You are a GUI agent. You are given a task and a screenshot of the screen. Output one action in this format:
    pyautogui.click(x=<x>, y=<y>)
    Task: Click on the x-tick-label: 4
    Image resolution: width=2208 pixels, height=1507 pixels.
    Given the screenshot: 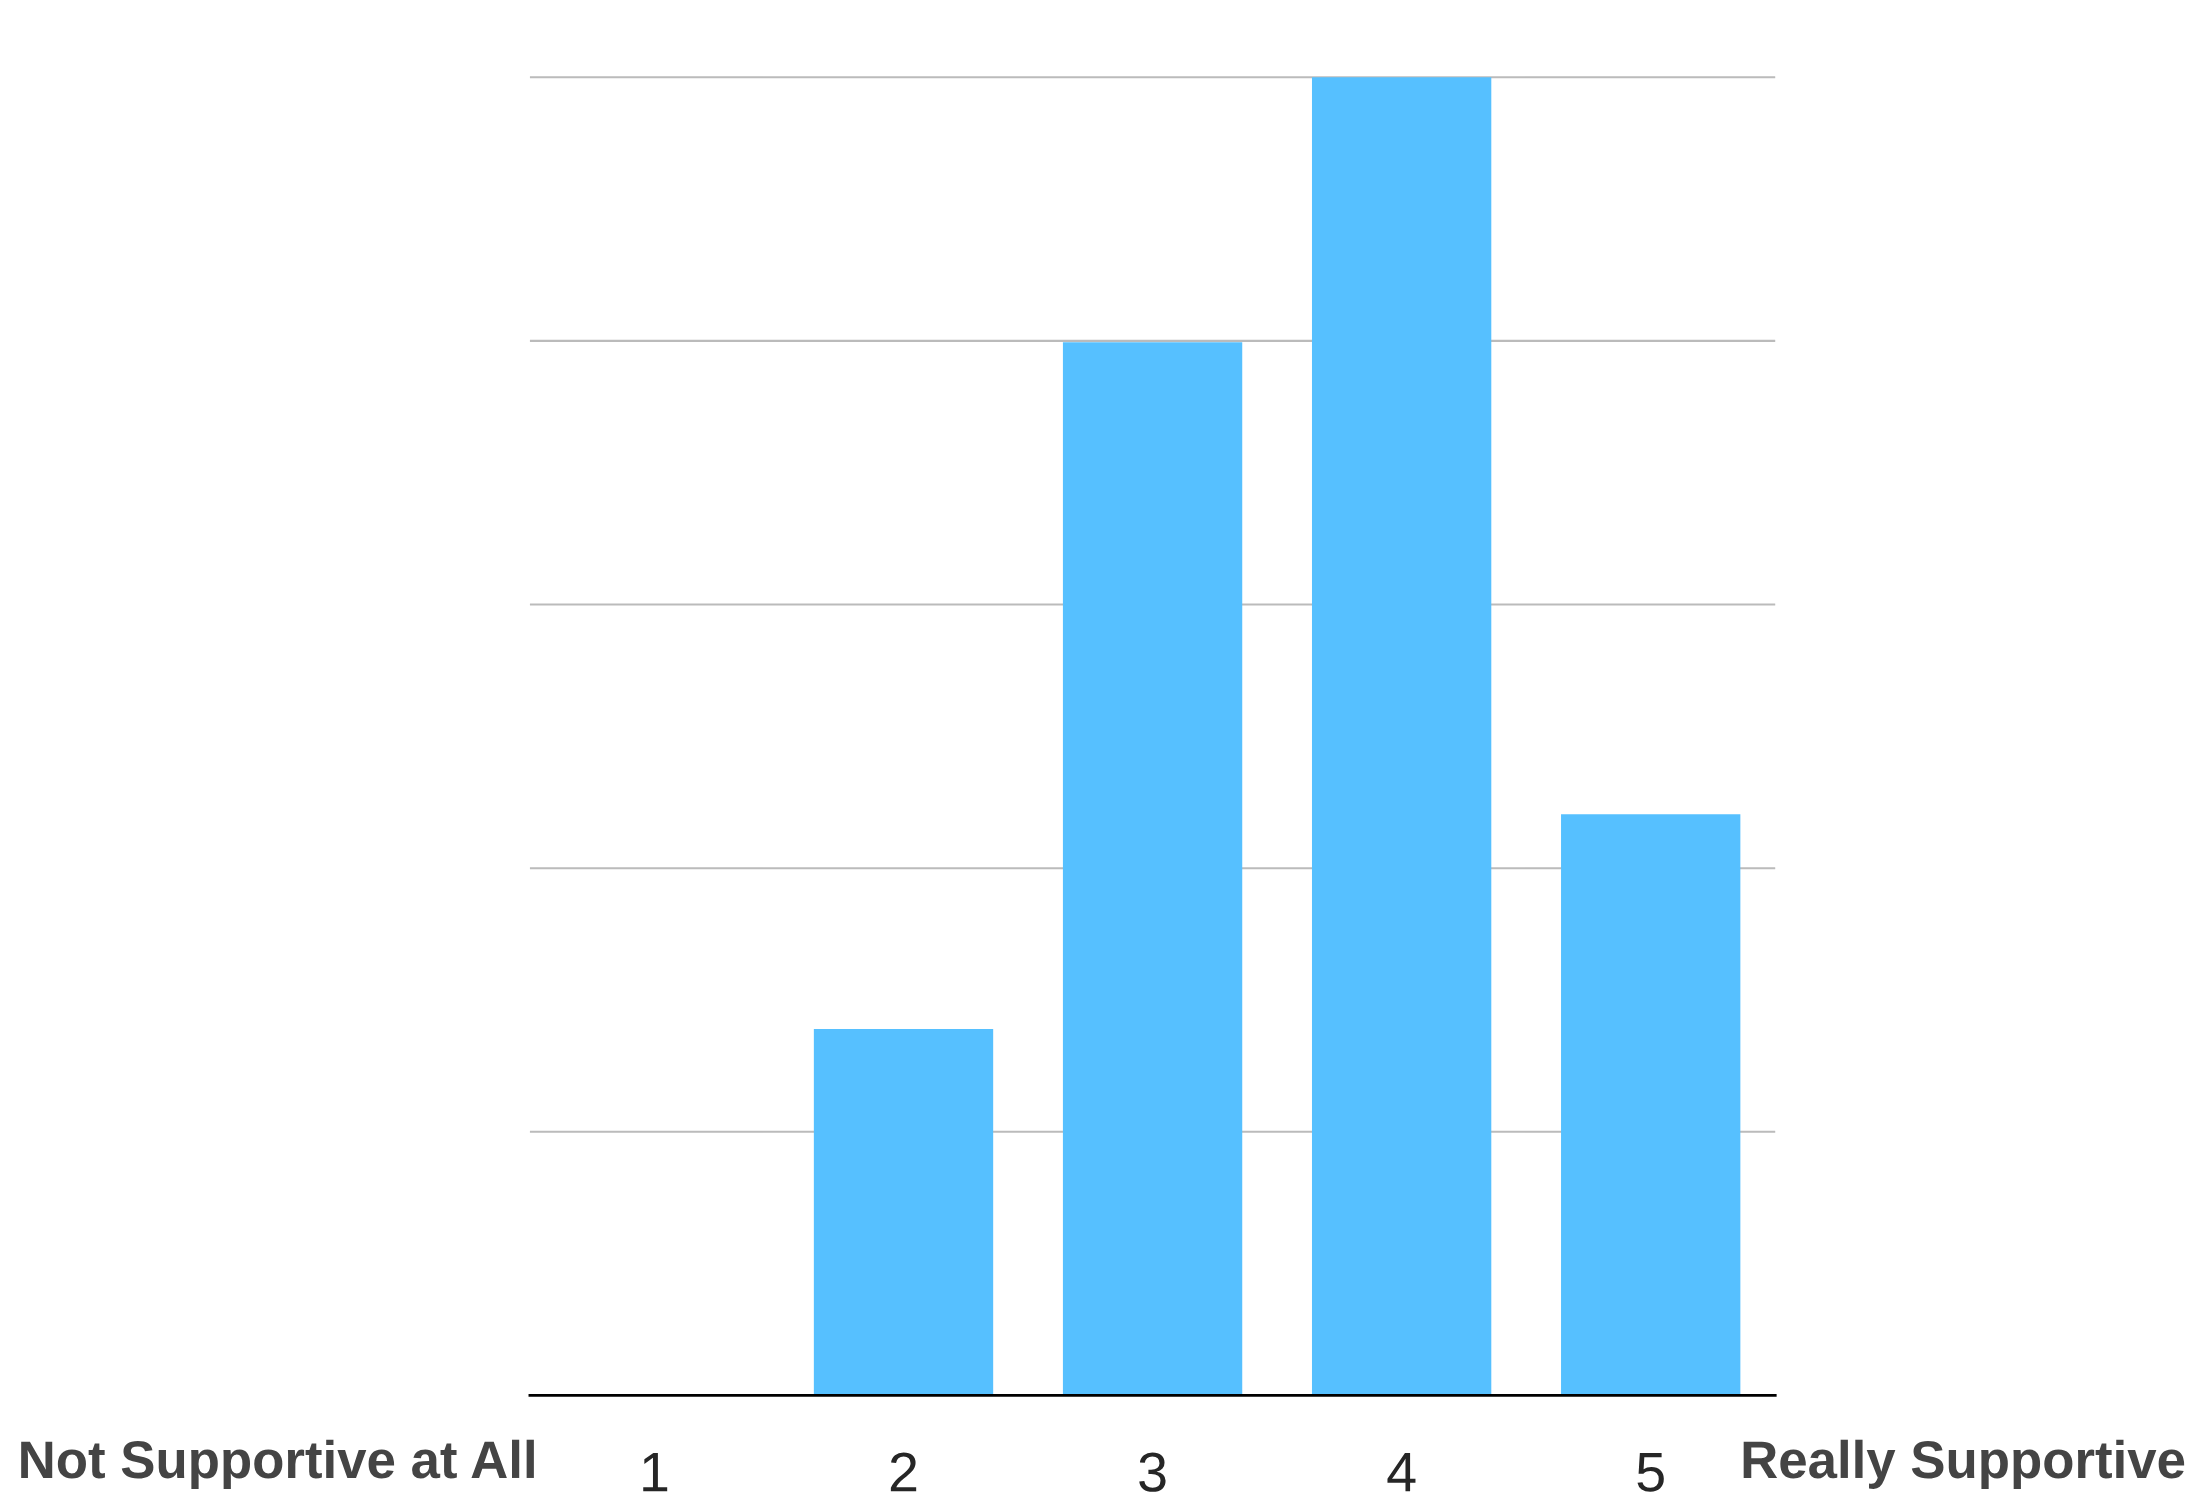 What is the action you would take?
    pyautogui.click(x=1401, y=1472)
    